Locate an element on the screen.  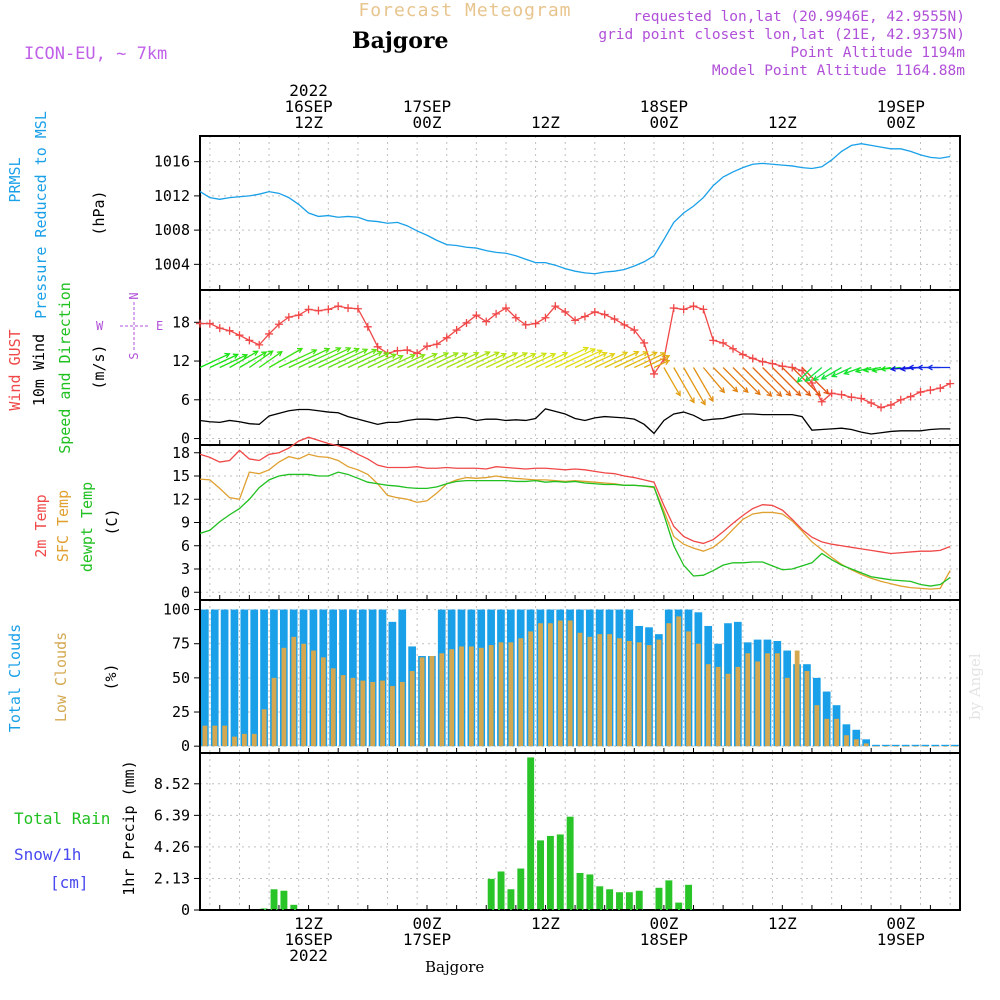
temp-unit: (C) is located at coordinates (112, 521).